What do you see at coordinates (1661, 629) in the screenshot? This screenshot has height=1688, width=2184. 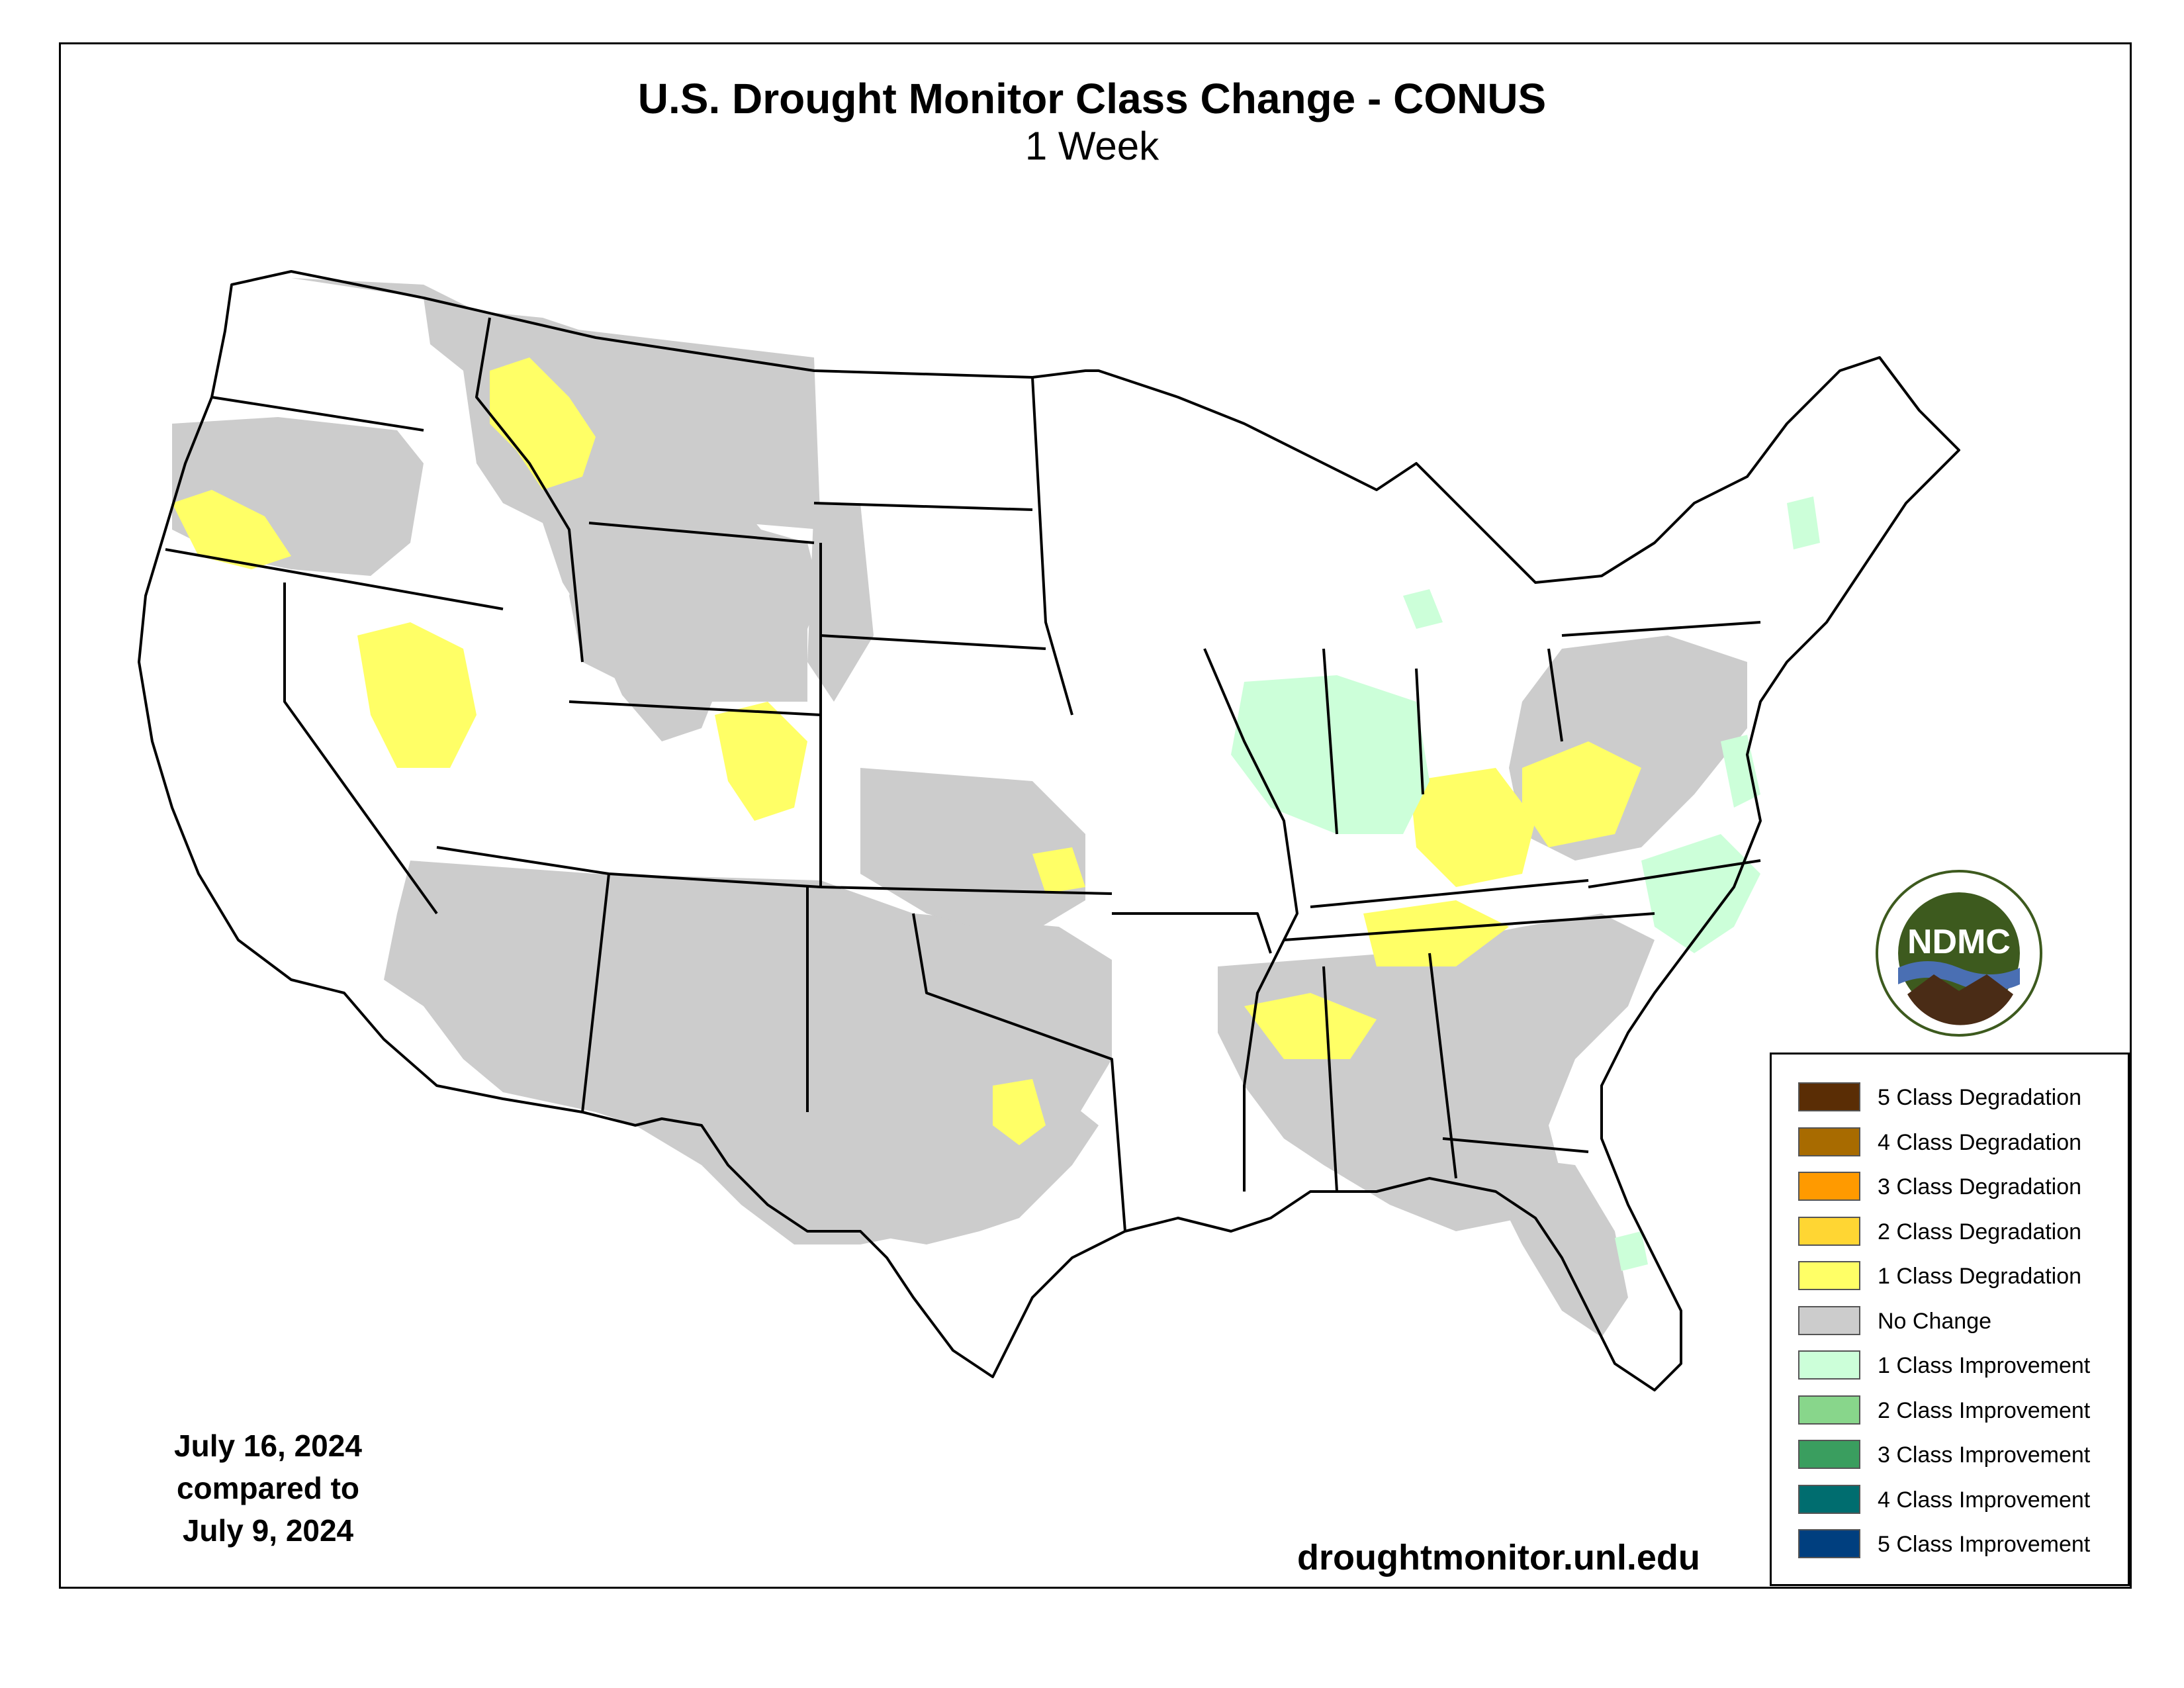 I see `border-ny-pa` at bounding box center [1661, 629].